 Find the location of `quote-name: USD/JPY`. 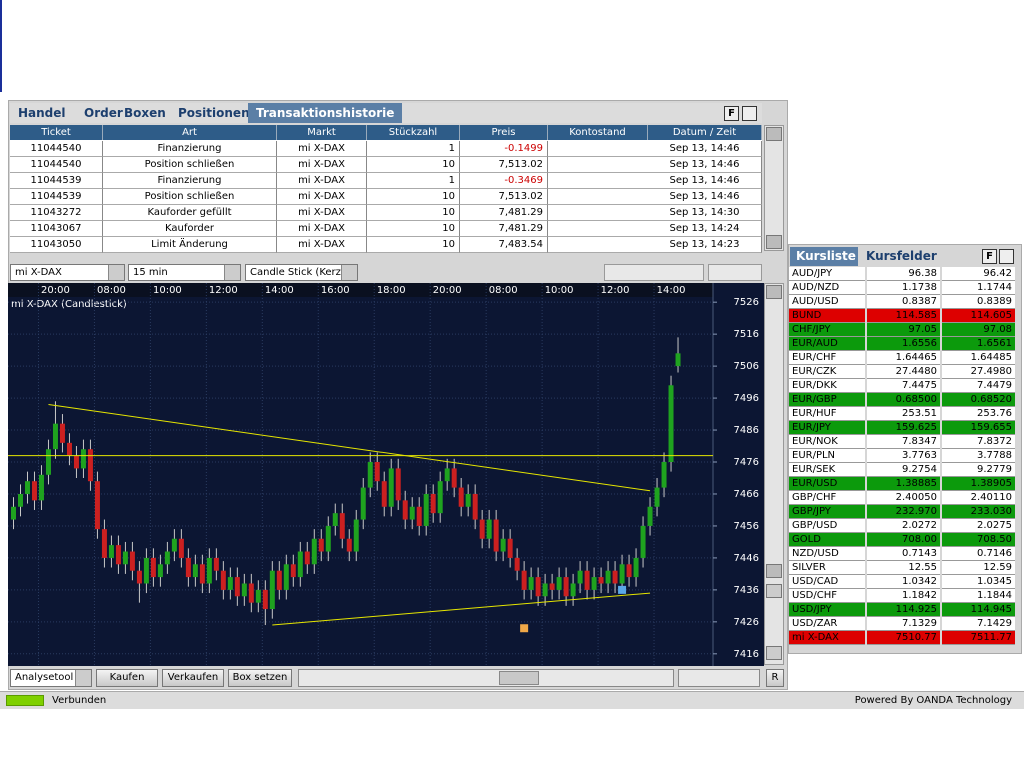

quote-name: USD/JPY is located at coordinates (827, 610).